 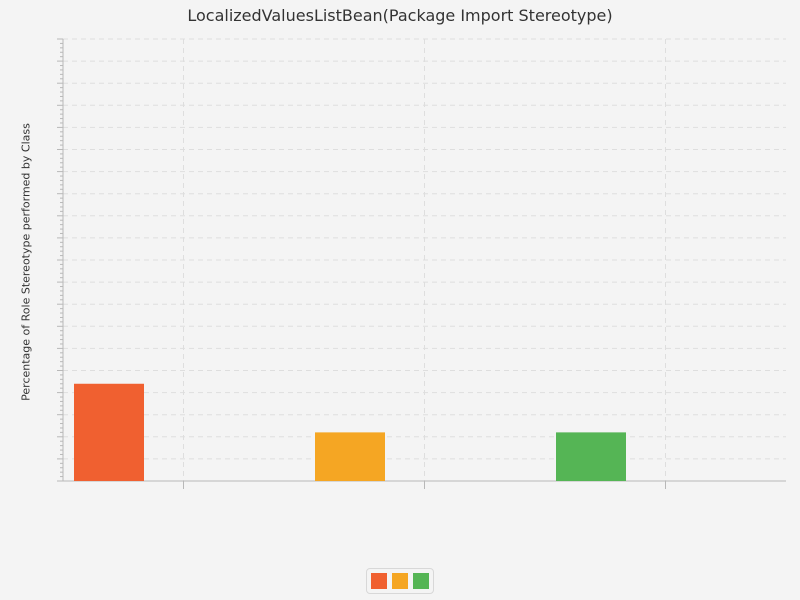 I want to click on legend, so click(x=400, y=581).